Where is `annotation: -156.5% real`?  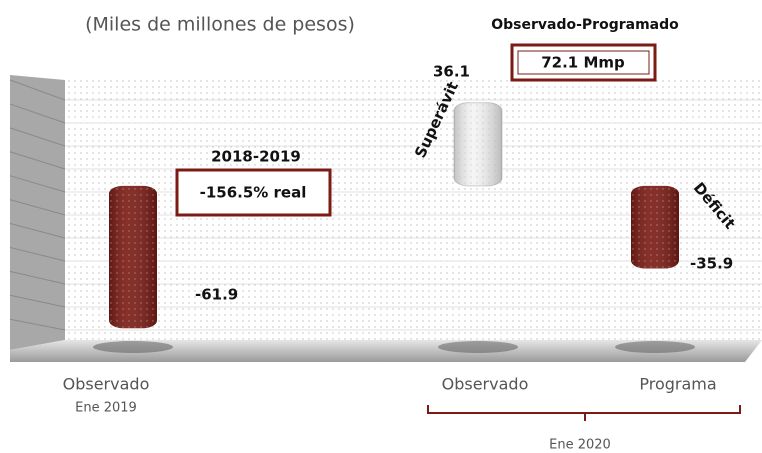 annotation: -156.5% real is located at coordinates (253, 193).